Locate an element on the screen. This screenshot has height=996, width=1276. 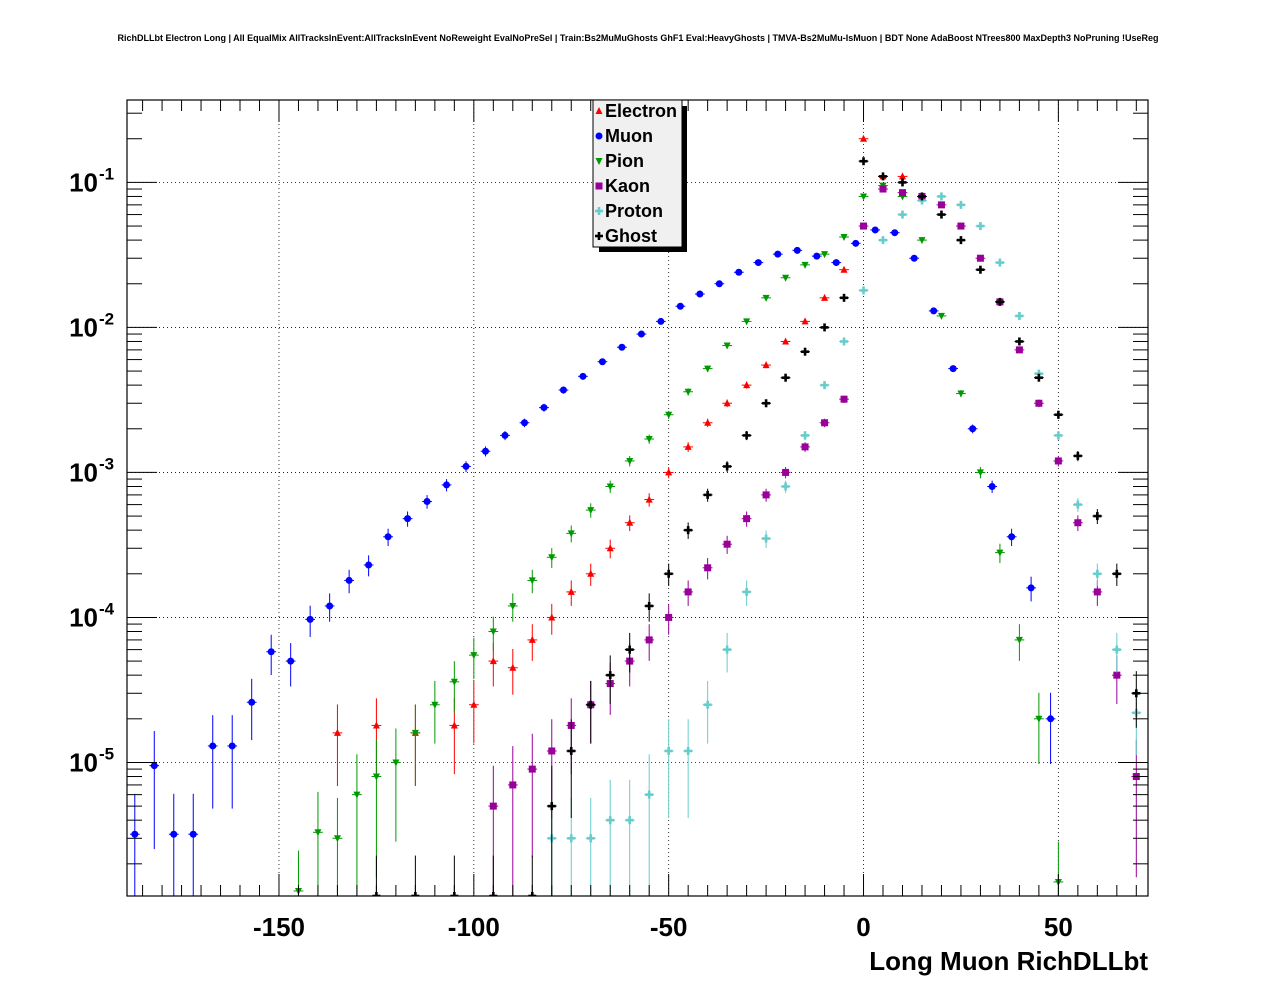
y-tick-labels: 10-510-410-310-210-1 is located at coordinates (92, 470).